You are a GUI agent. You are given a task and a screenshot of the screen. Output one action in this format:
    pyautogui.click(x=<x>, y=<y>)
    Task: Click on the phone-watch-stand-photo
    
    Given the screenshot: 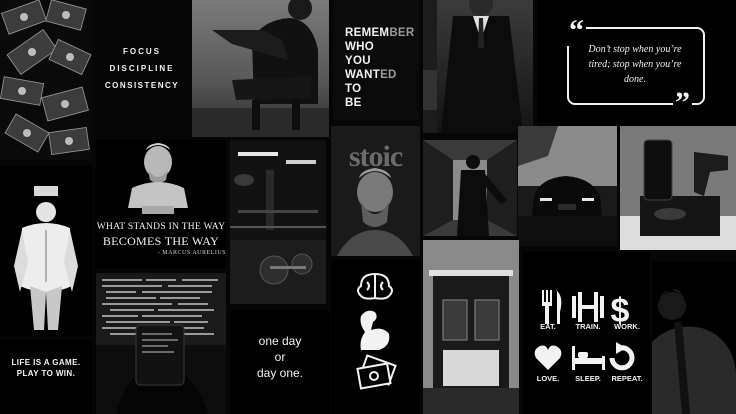 What is the action you would take?
    pyautogui.click(x=678, y=188)
    